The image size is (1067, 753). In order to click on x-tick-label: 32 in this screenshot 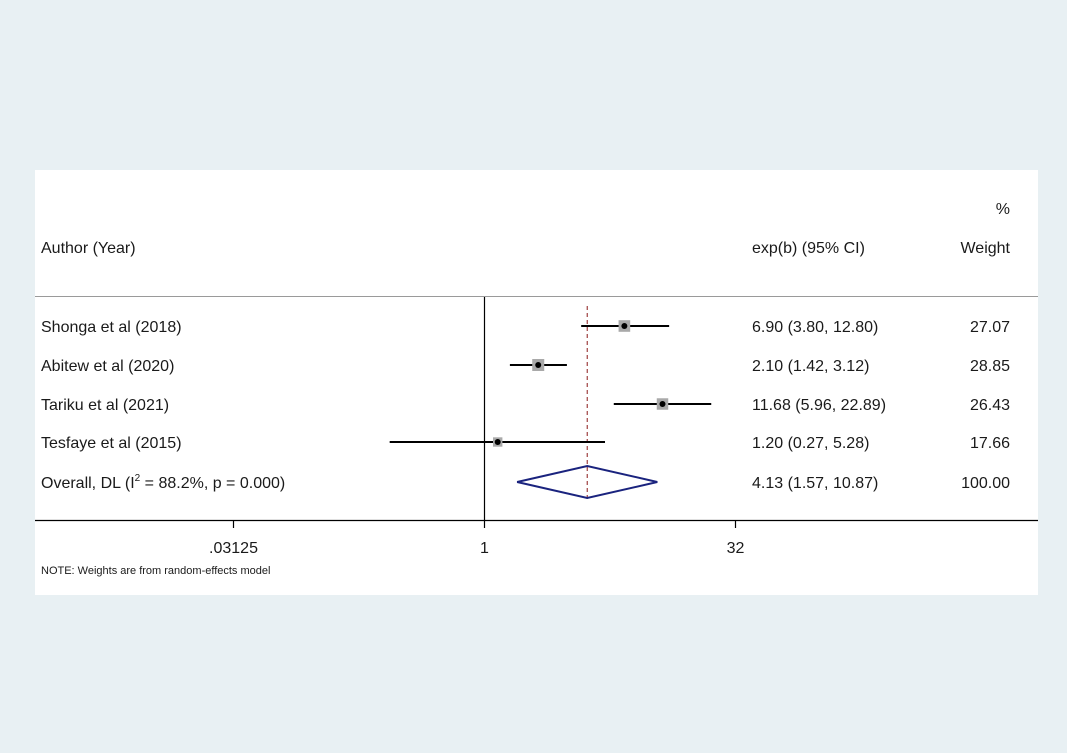, I will do `click(736, 548)`.